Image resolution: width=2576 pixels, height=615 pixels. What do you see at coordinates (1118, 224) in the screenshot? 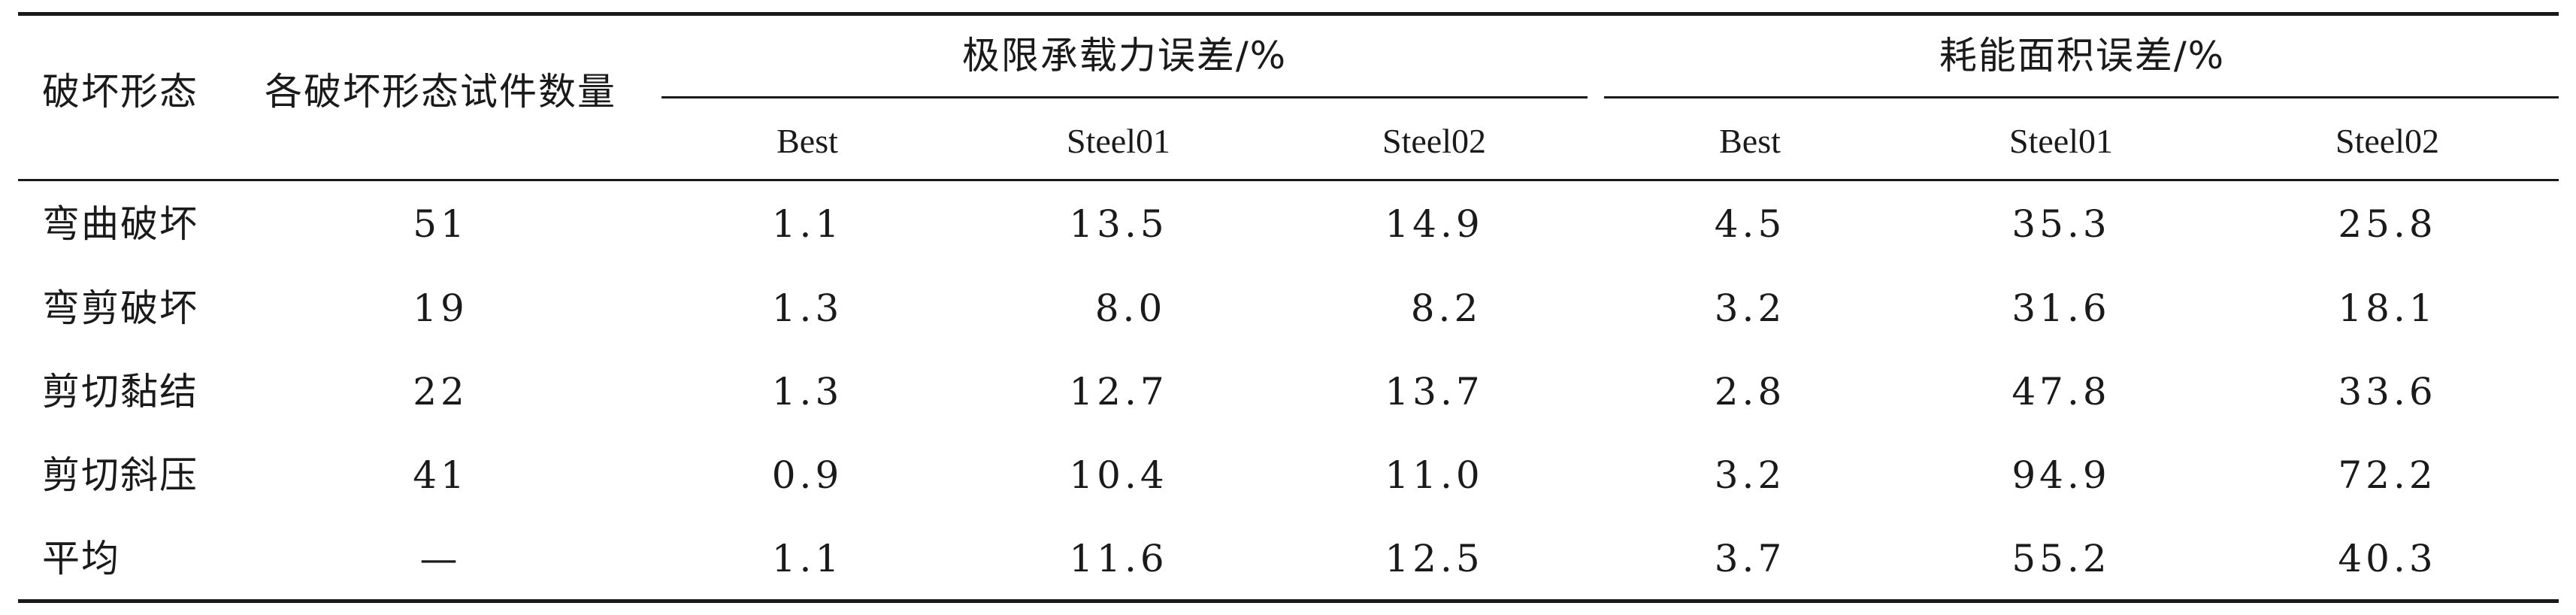
I see `row-flexural-ultimate-steel01: 13.5` at bounding box center [1118, 224].